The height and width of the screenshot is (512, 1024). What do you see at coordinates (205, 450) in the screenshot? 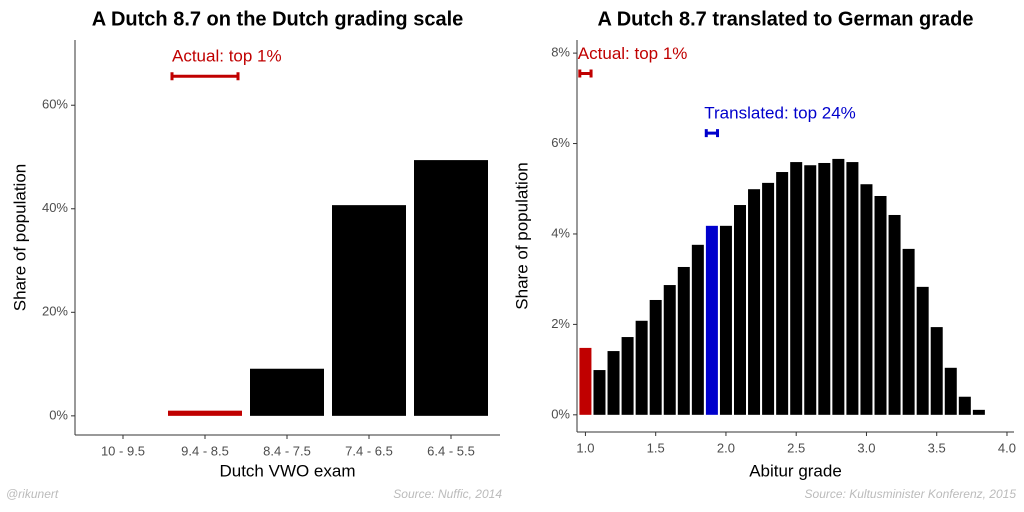
I see `x-tick-label: 9.4 - 8.5` at bounding box center [205, 450].